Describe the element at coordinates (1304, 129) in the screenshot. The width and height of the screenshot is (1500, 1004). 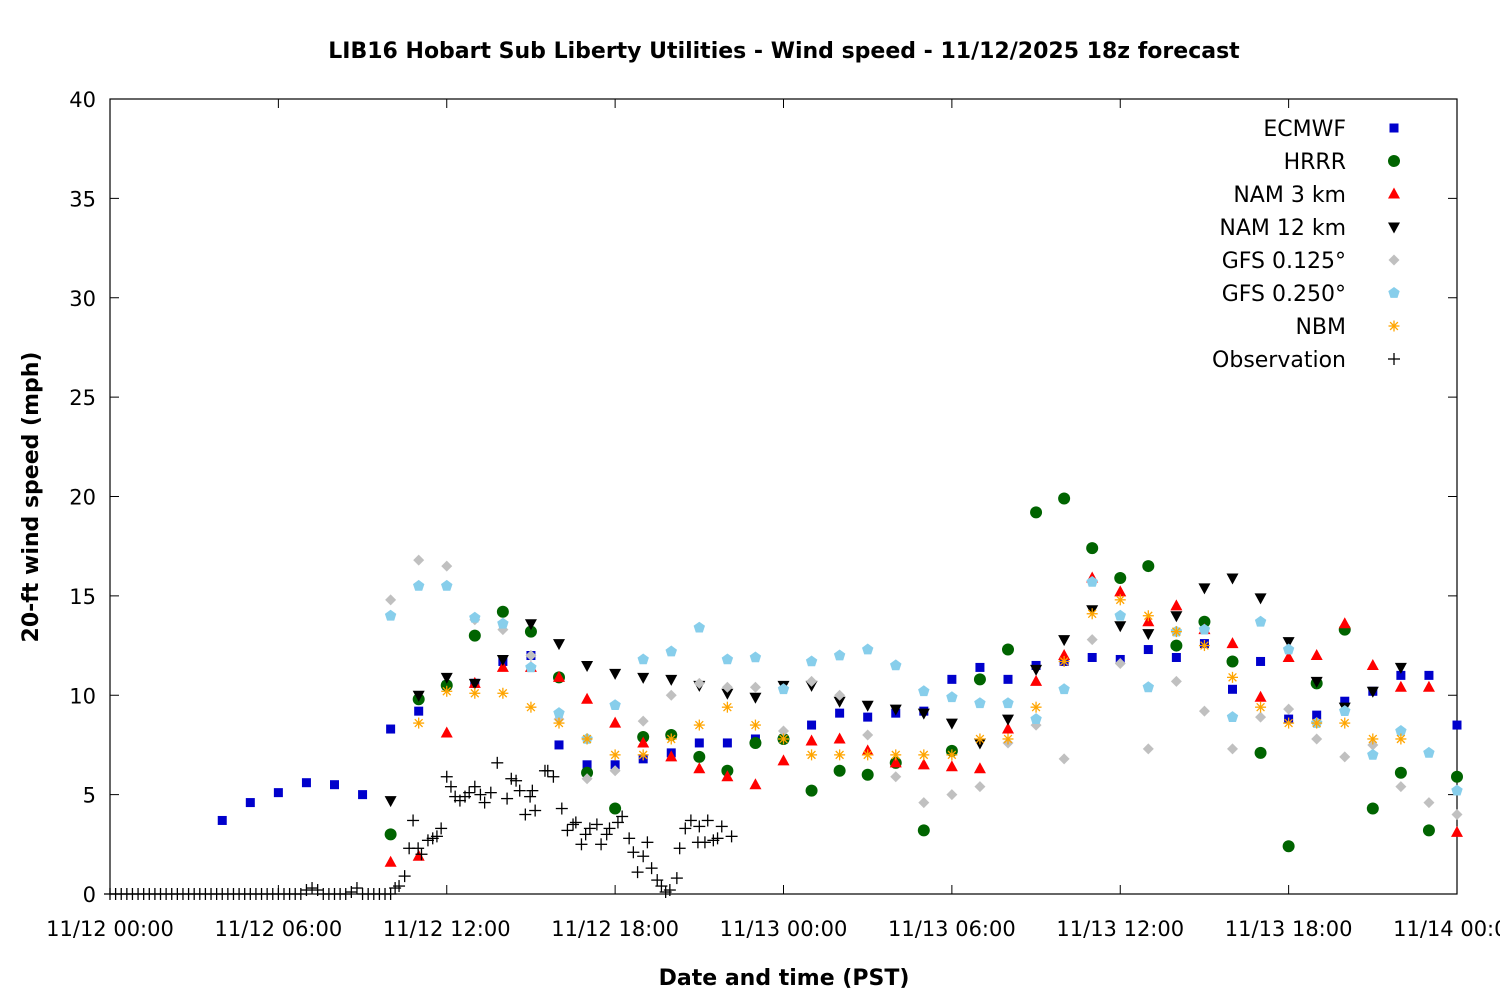
I see `legend-label-ecmwf: ECMWF` at that location.